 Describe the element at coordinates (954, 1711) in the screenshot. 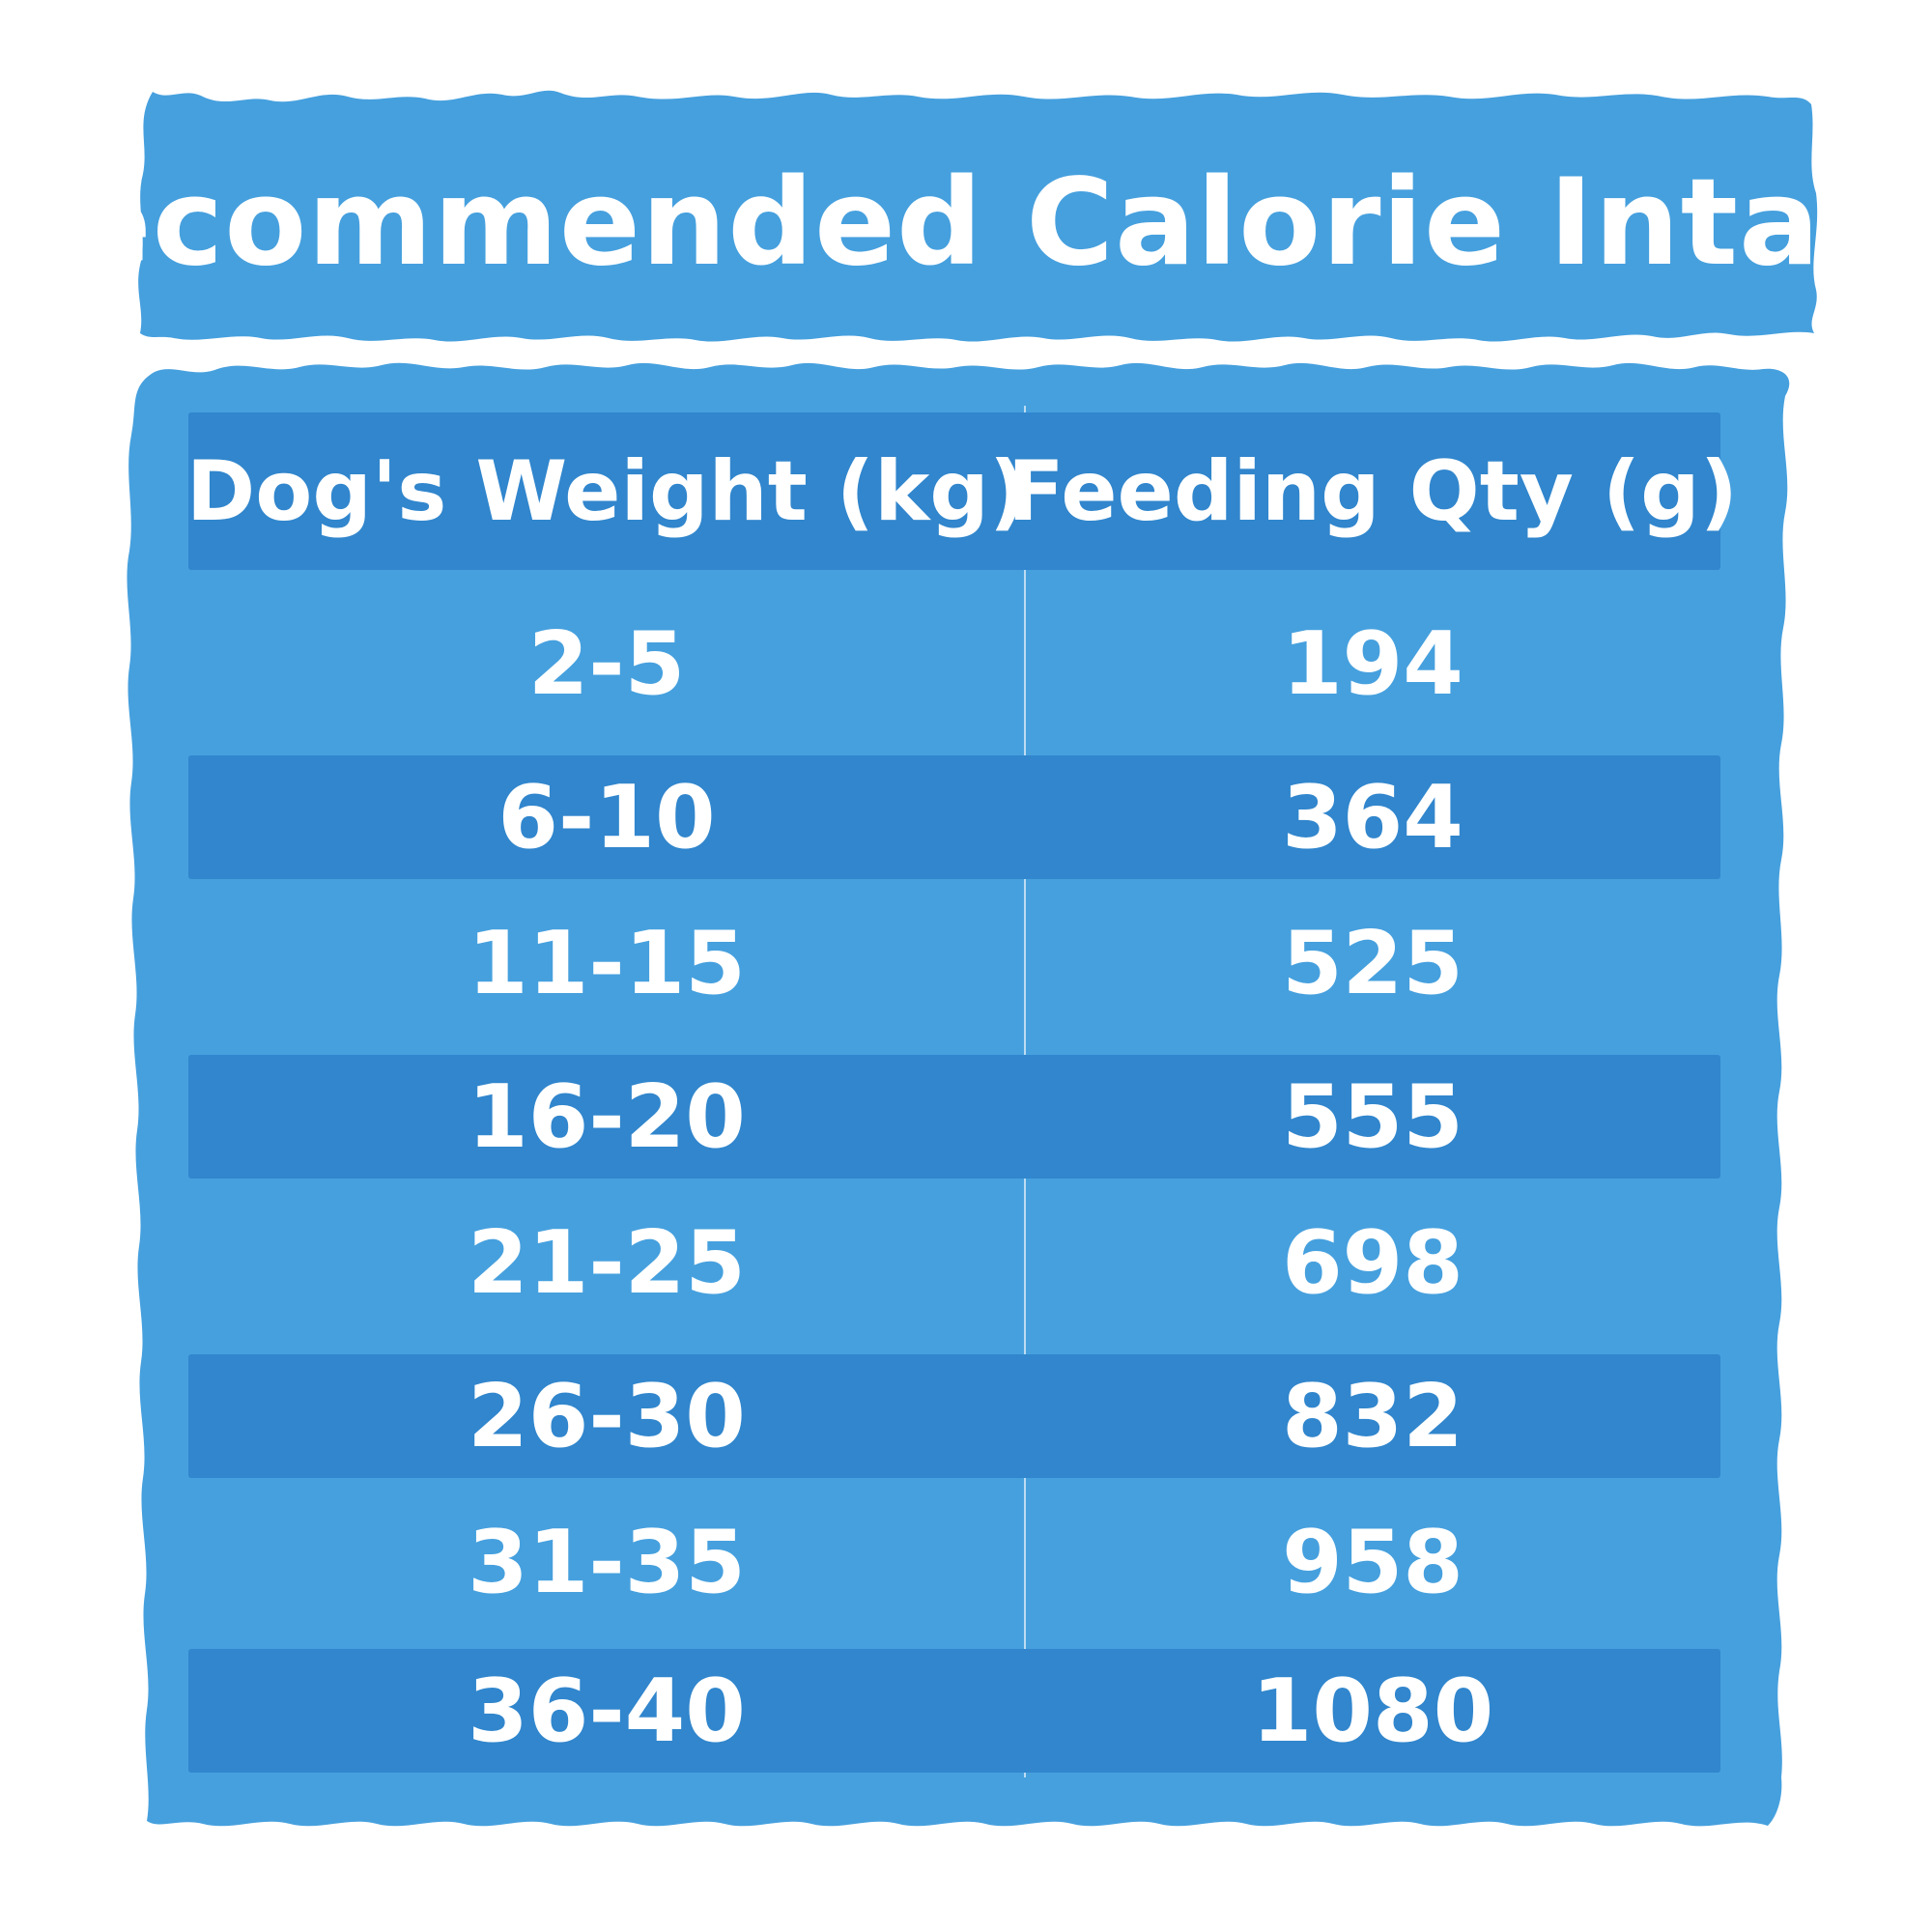

I see `table-row: 36-40 1080` at that location.